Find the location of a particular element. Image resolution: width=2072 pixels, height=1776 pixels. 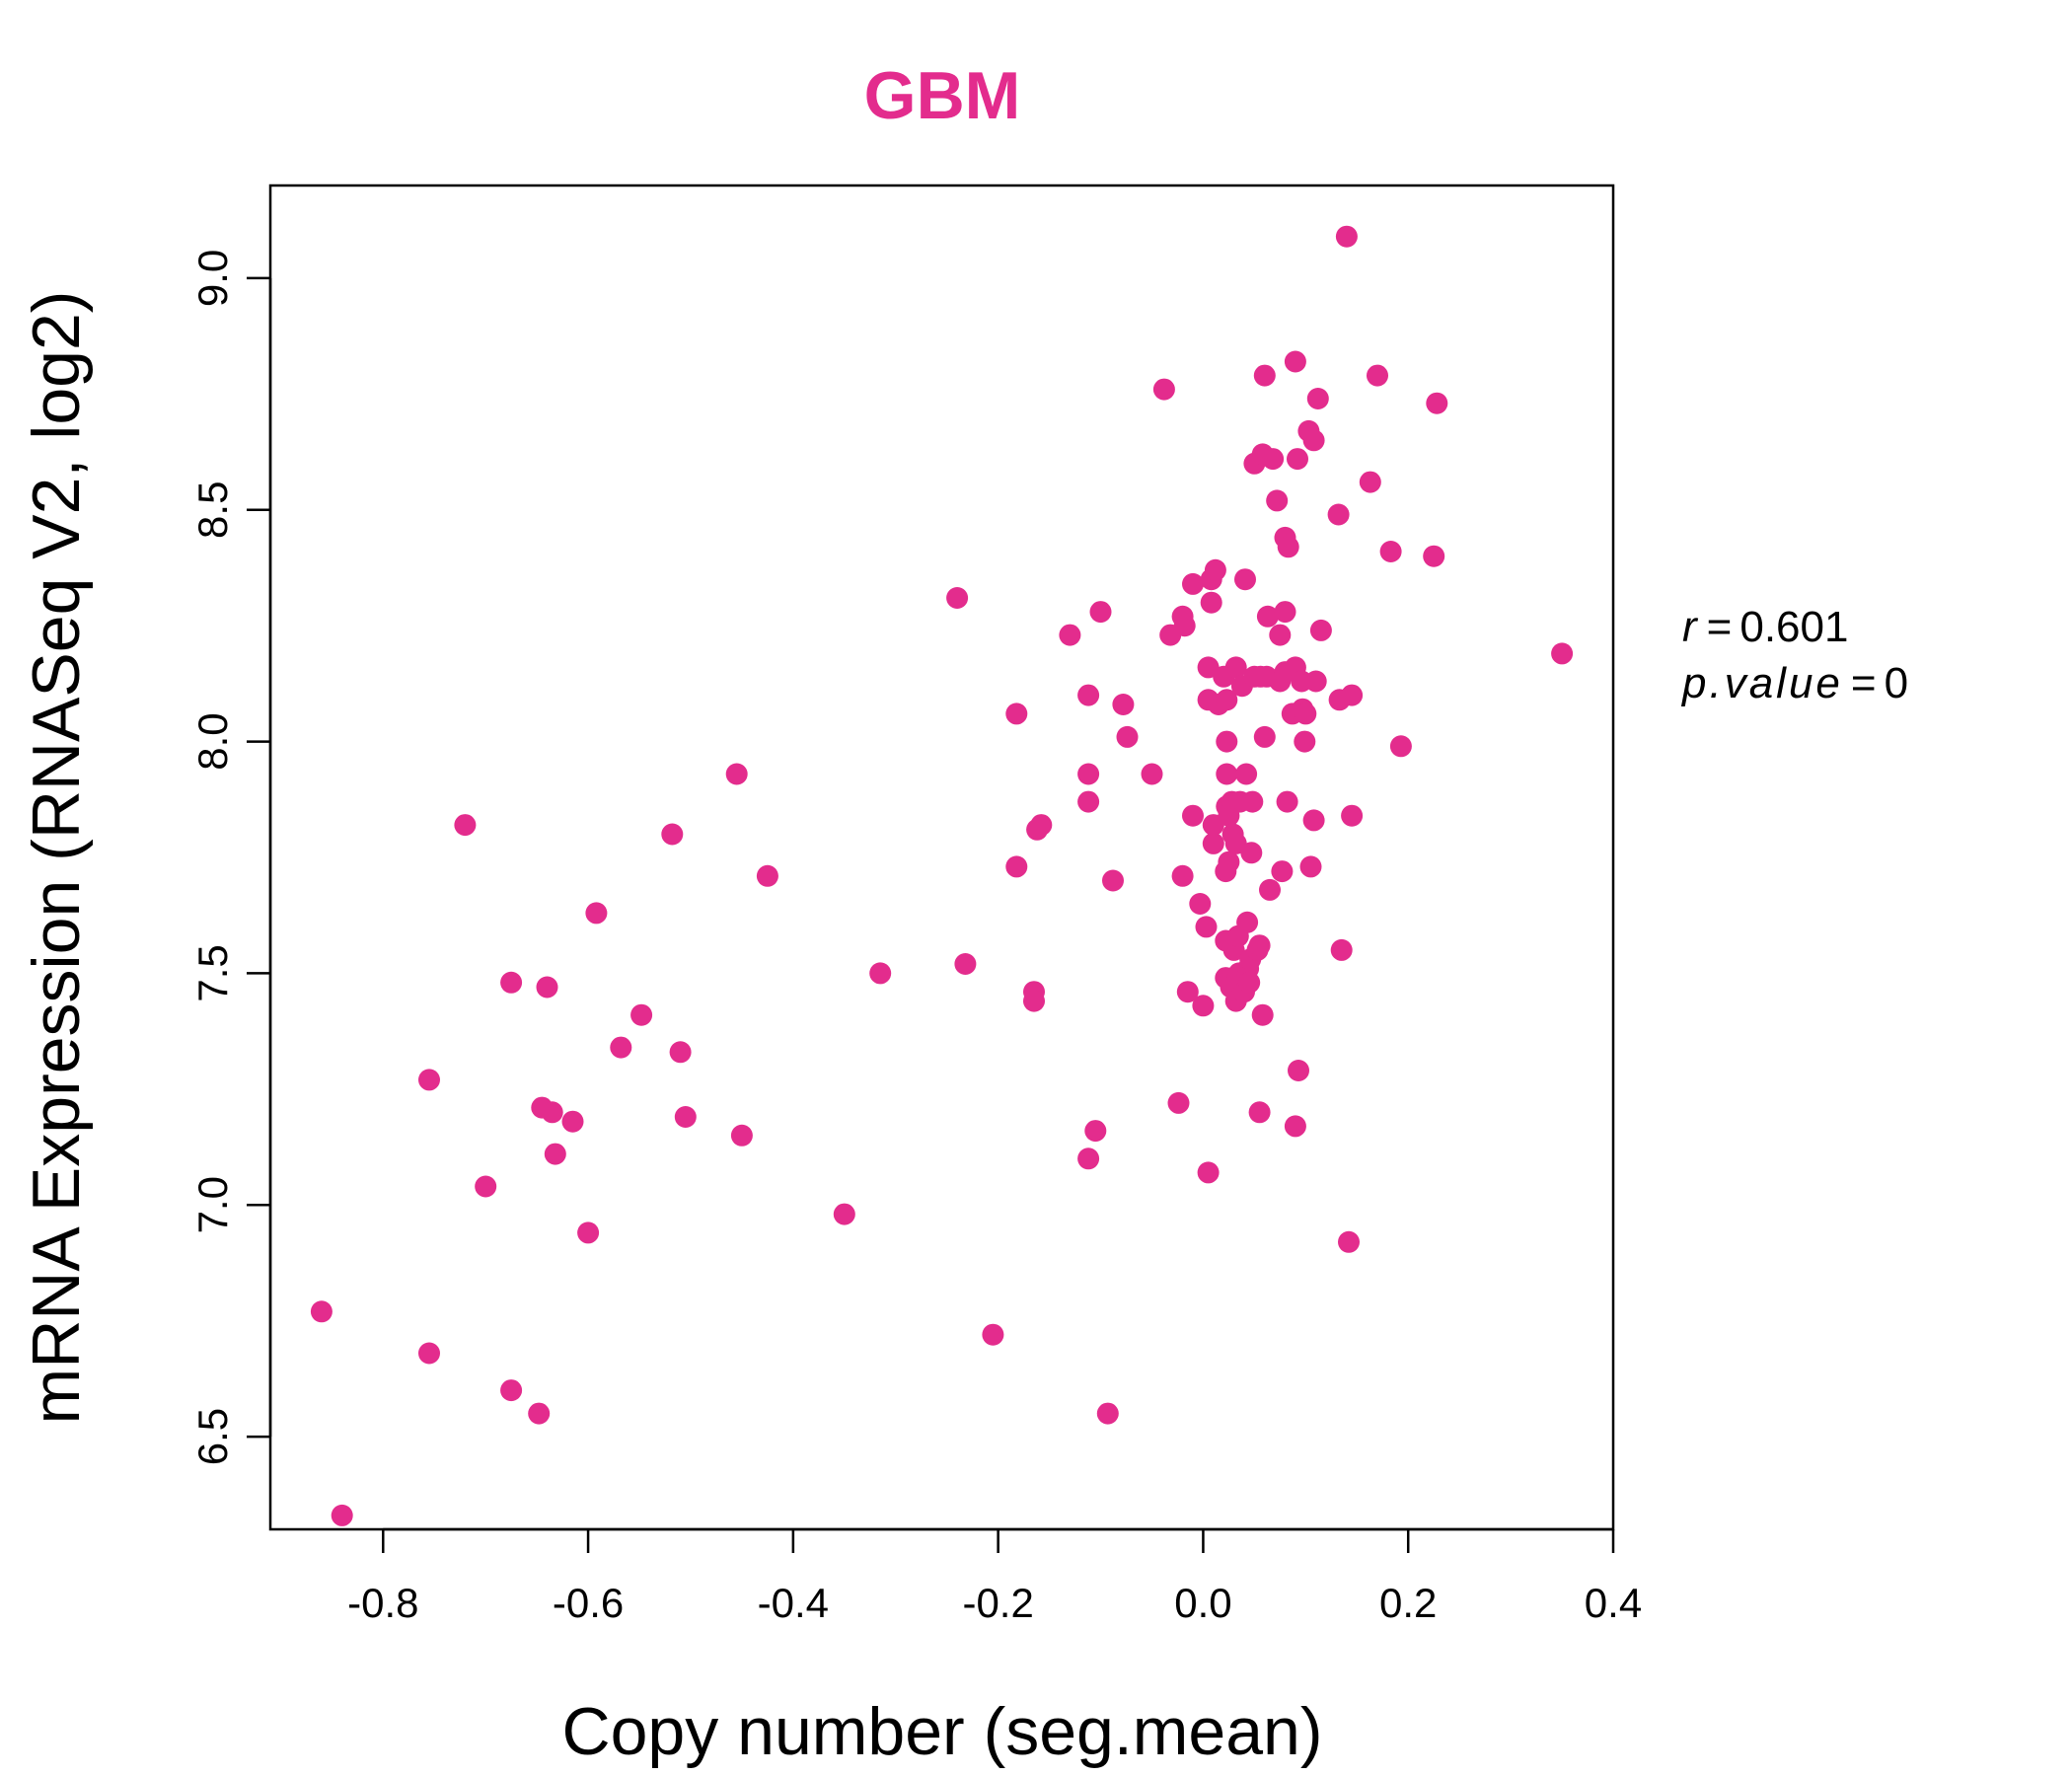

x-tick-label: 0.2 is located at coordinates (1408, 1603).